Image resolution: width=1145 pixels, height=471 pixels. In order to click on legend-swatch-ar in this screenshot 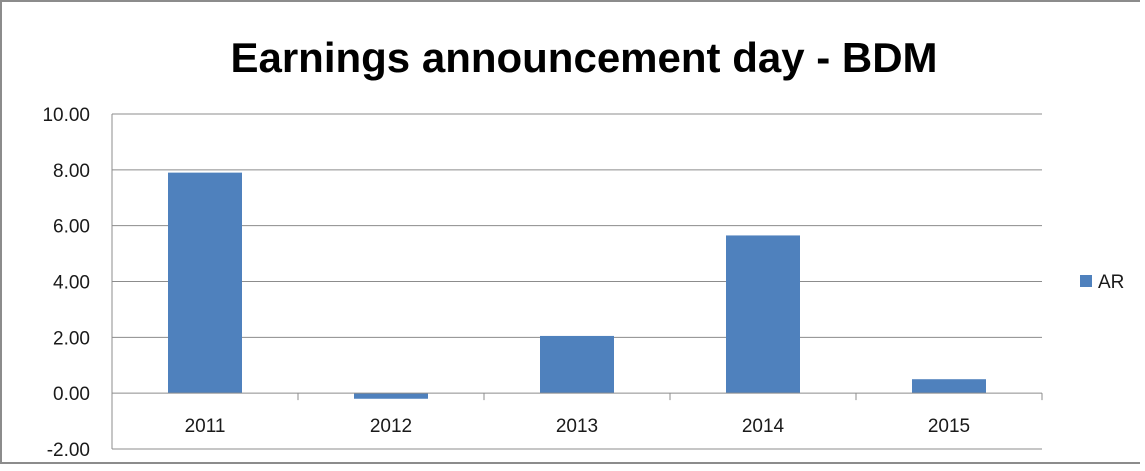, I will do `click(1086, 281)`.